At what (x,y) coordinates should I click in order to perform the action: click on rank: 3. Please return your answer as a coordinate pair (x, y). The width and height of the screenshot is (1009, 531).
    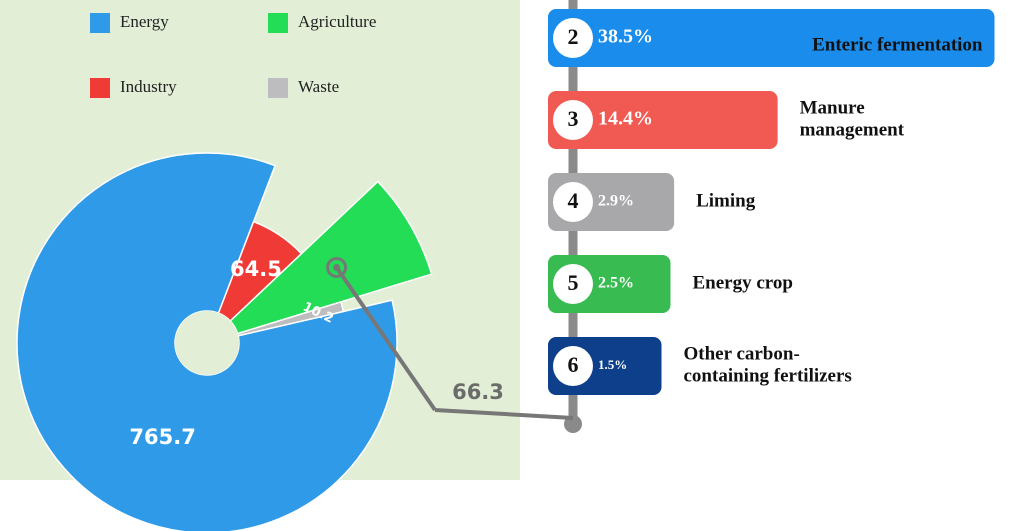
    Looking at the image, I should click on (573, 118).